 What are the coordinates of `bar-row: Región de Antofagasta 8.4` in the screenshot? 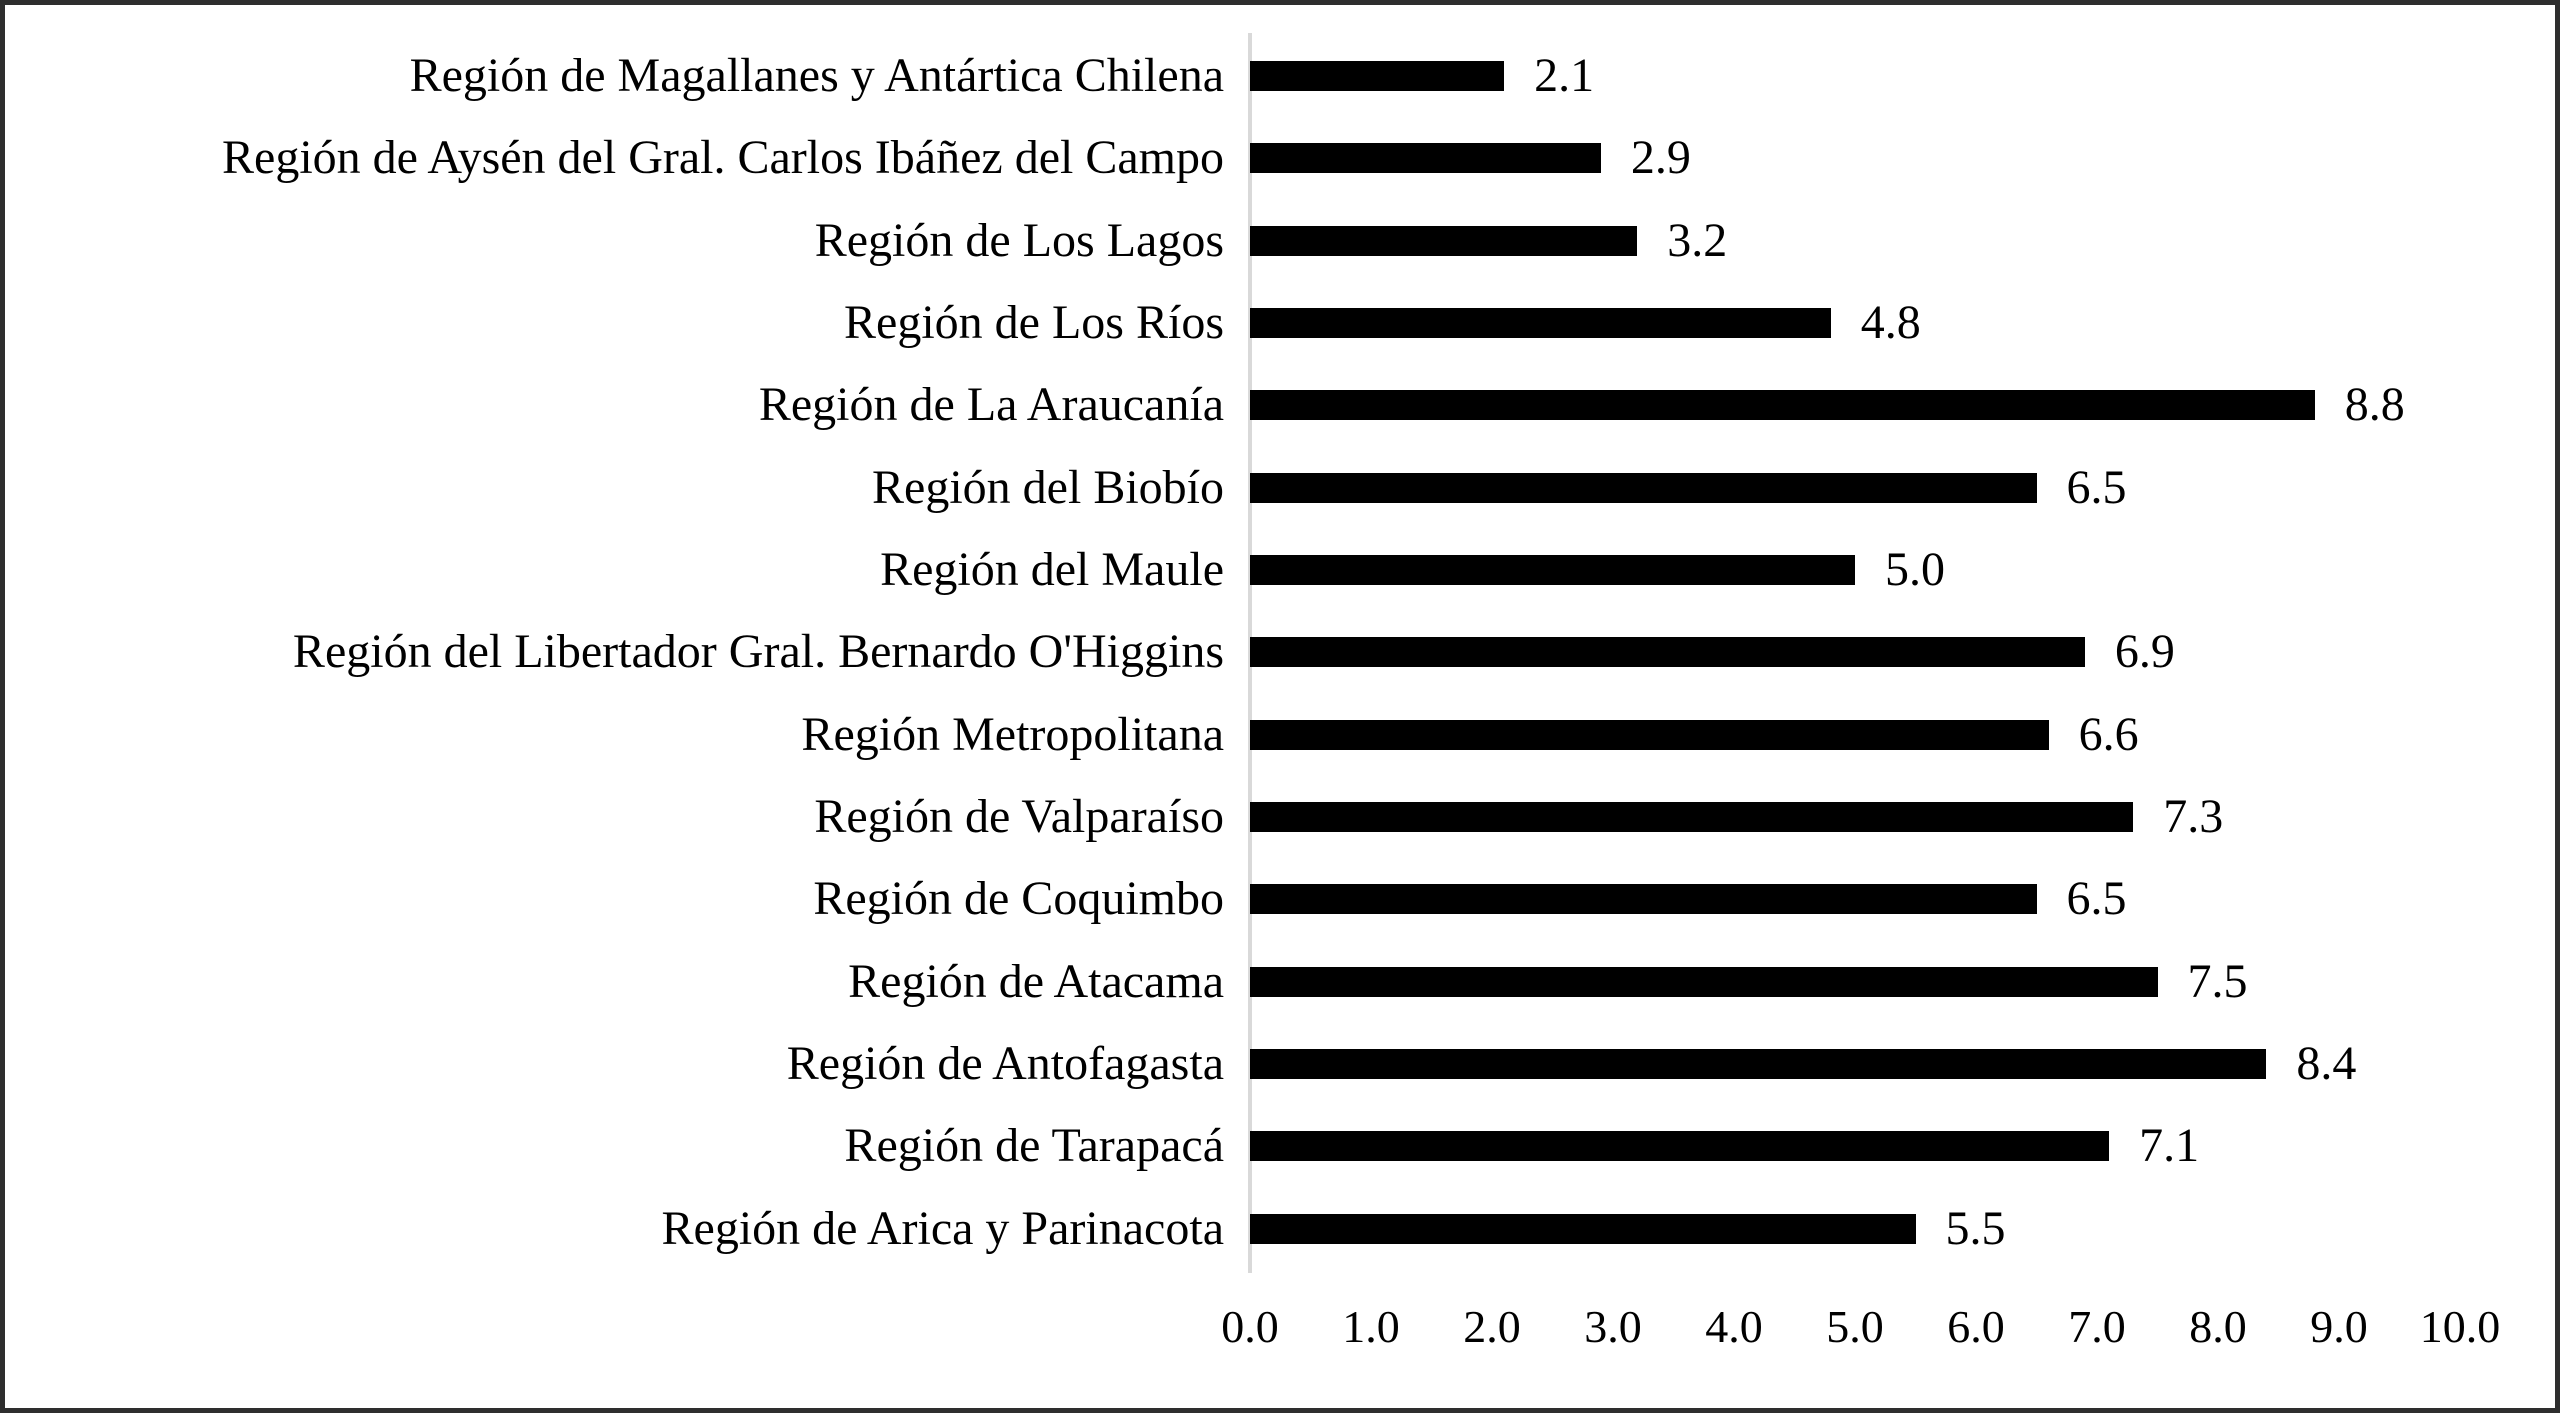 It's located at (1280, 1064).